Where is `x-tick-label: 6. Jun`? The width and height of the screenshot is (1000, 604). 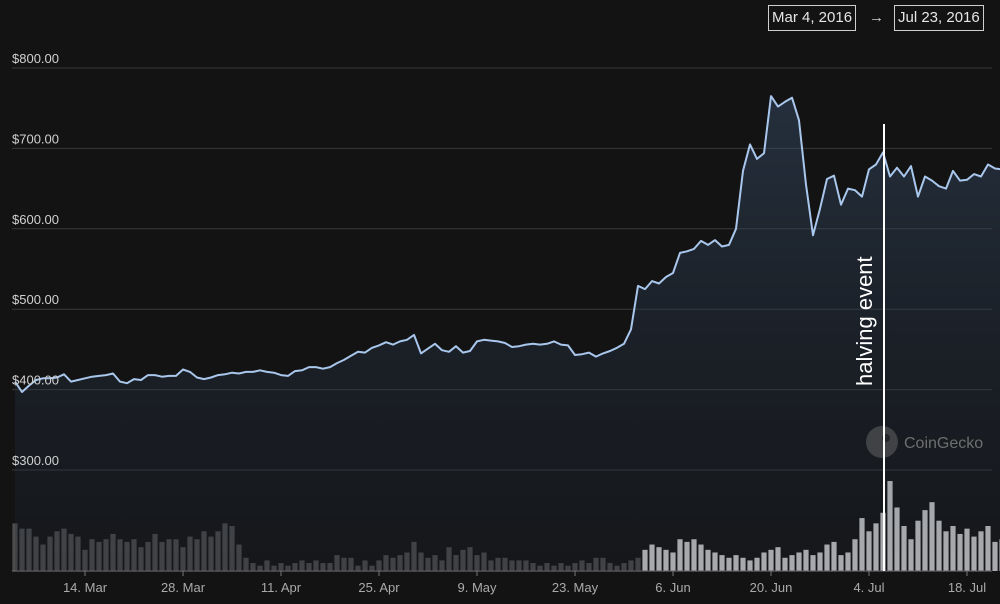 x-tick-label: 6. Jun is located at coordinates (672, 587).